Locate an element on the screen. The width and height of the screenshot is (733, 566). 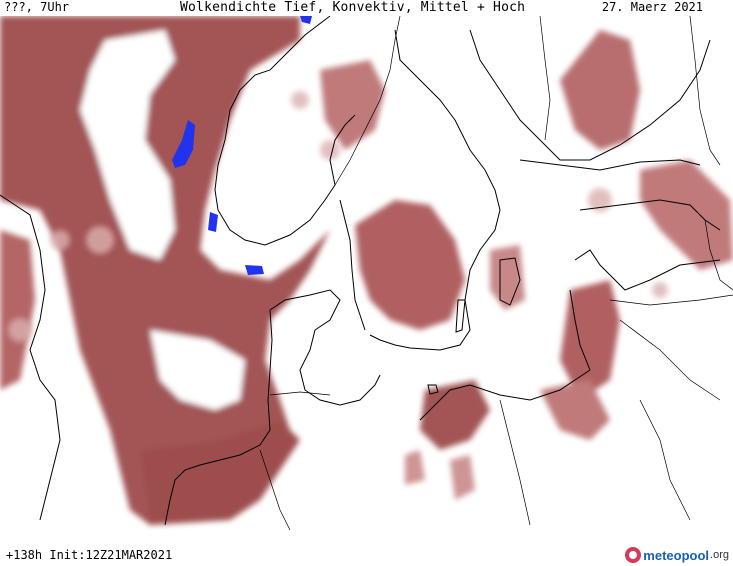
cloud-area-poland-north is located at coordinates (575, 410).